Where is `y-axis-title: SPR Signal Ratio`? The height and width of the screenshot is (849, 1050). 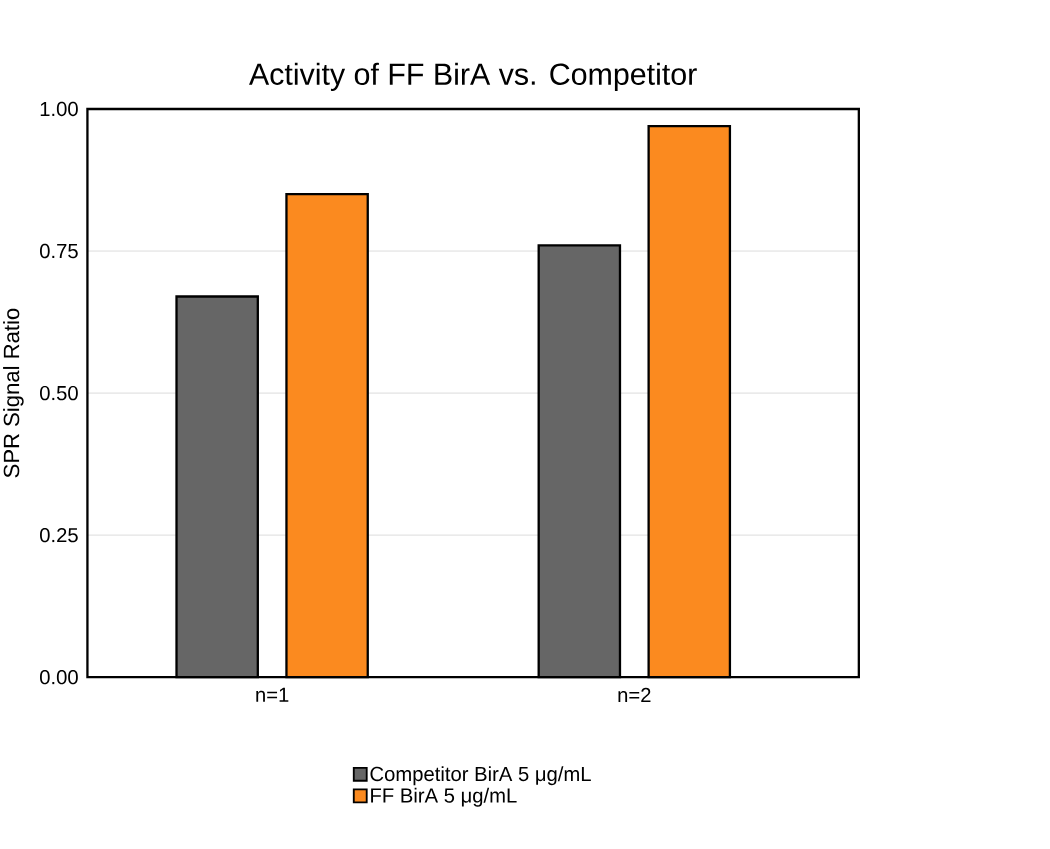
y-axis-title: SPR Signal Ratio is located at coordinates (13, 393).